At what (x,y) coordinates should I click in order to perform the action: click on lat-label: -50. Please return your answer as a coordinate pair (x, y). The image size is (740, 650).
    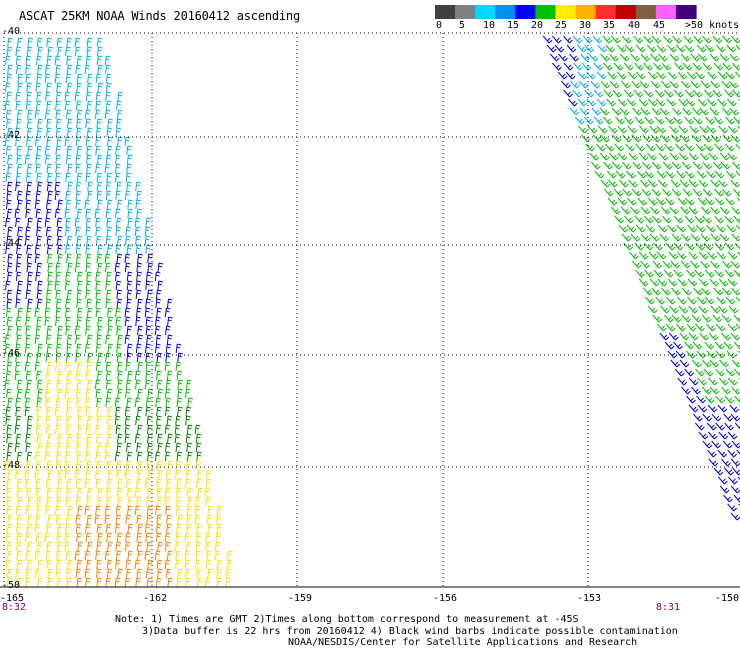
    Looking at the image, I should click on (11, 585).